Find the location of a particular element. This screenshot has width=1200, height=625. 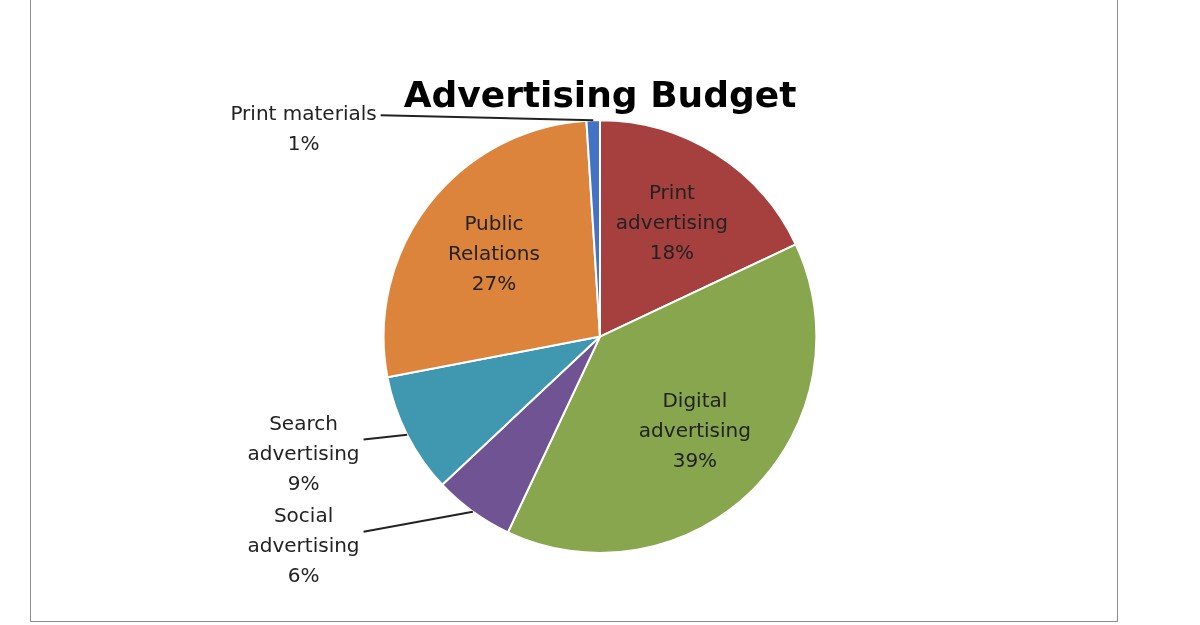

data-label: 9% is located at coordinates (303, 482).